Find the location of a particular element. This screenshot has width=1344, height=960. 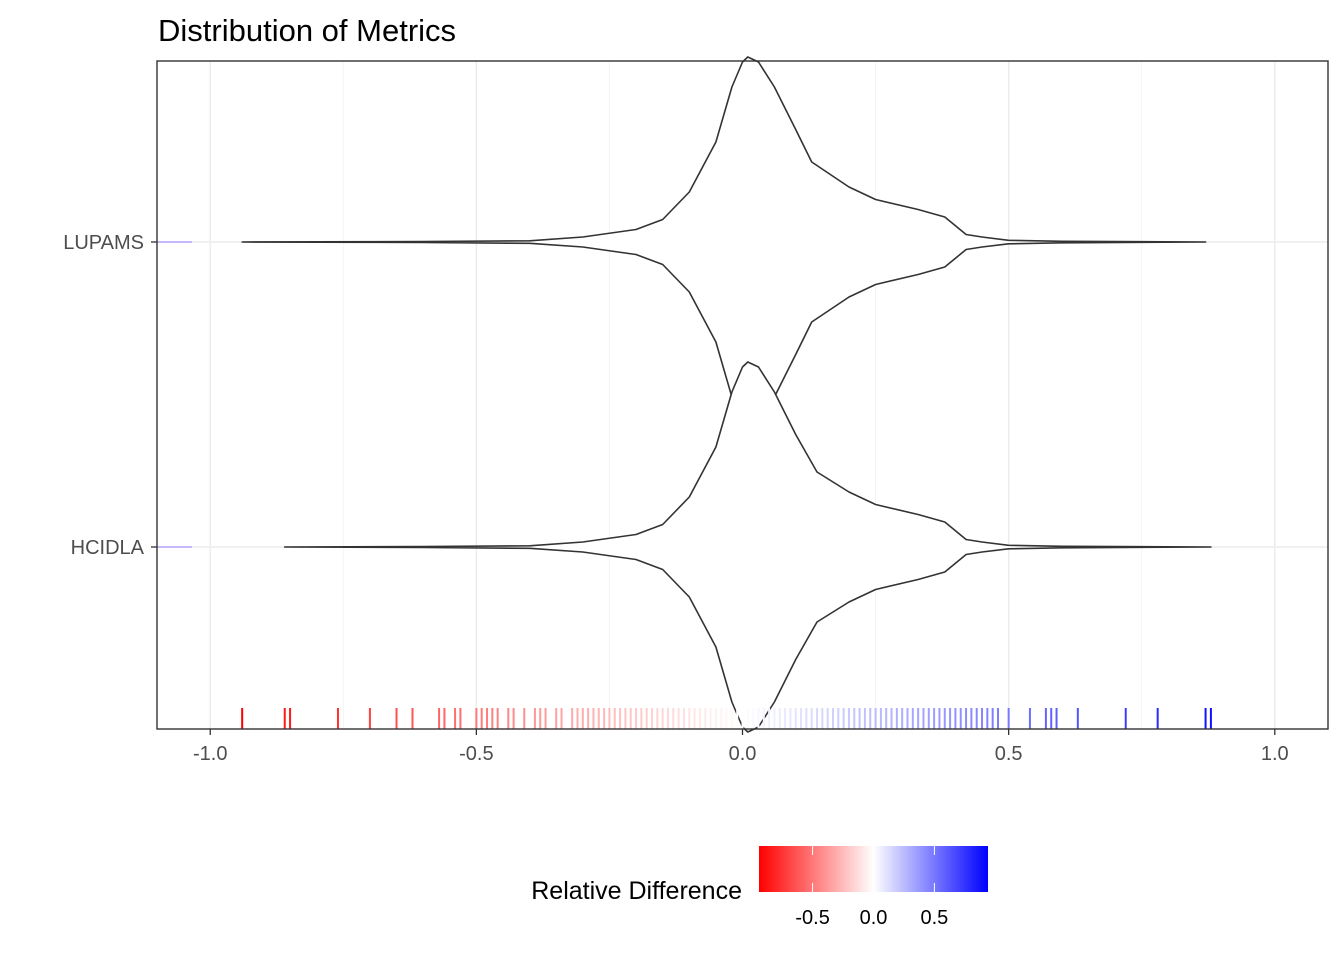

legend-ticks: -0.5 0.0 0.5 is located at coordinates (871, 887).